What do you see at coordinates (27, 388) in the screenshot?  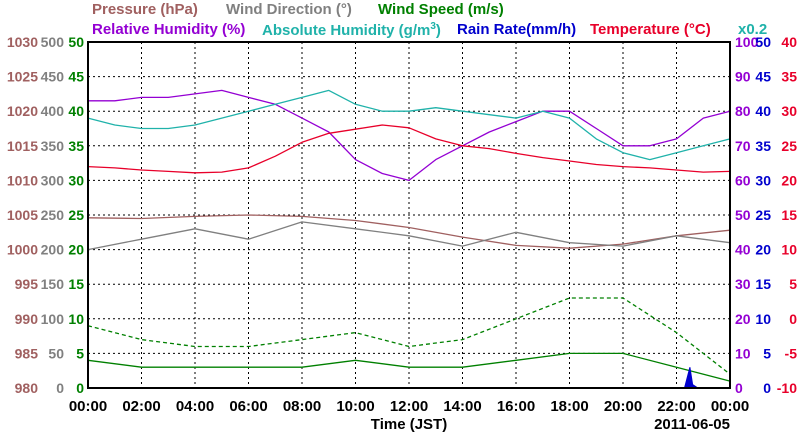 I see `tick-label-pressure: 980` at bounding box center [27, 388].